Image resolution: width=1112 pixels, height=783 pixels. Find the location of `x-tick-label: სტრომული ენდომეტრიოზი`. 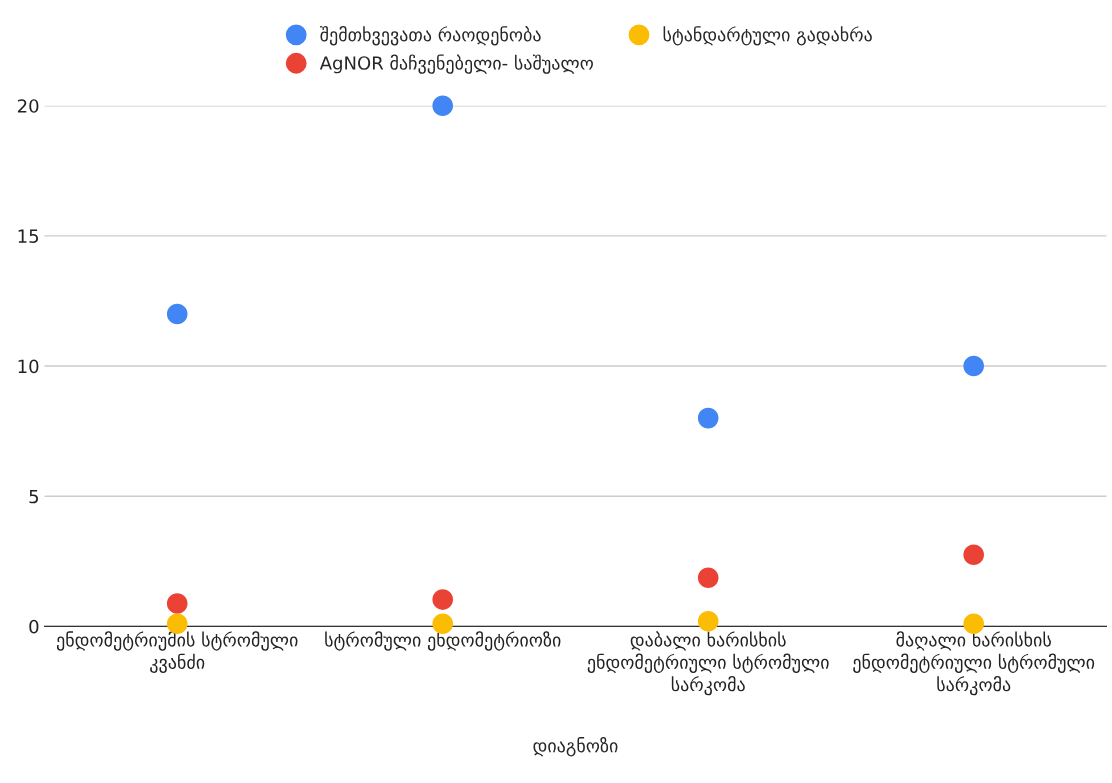

x-tick-label: სტრომული ენდომეტრიოზი is located at coordinates (443, 641).